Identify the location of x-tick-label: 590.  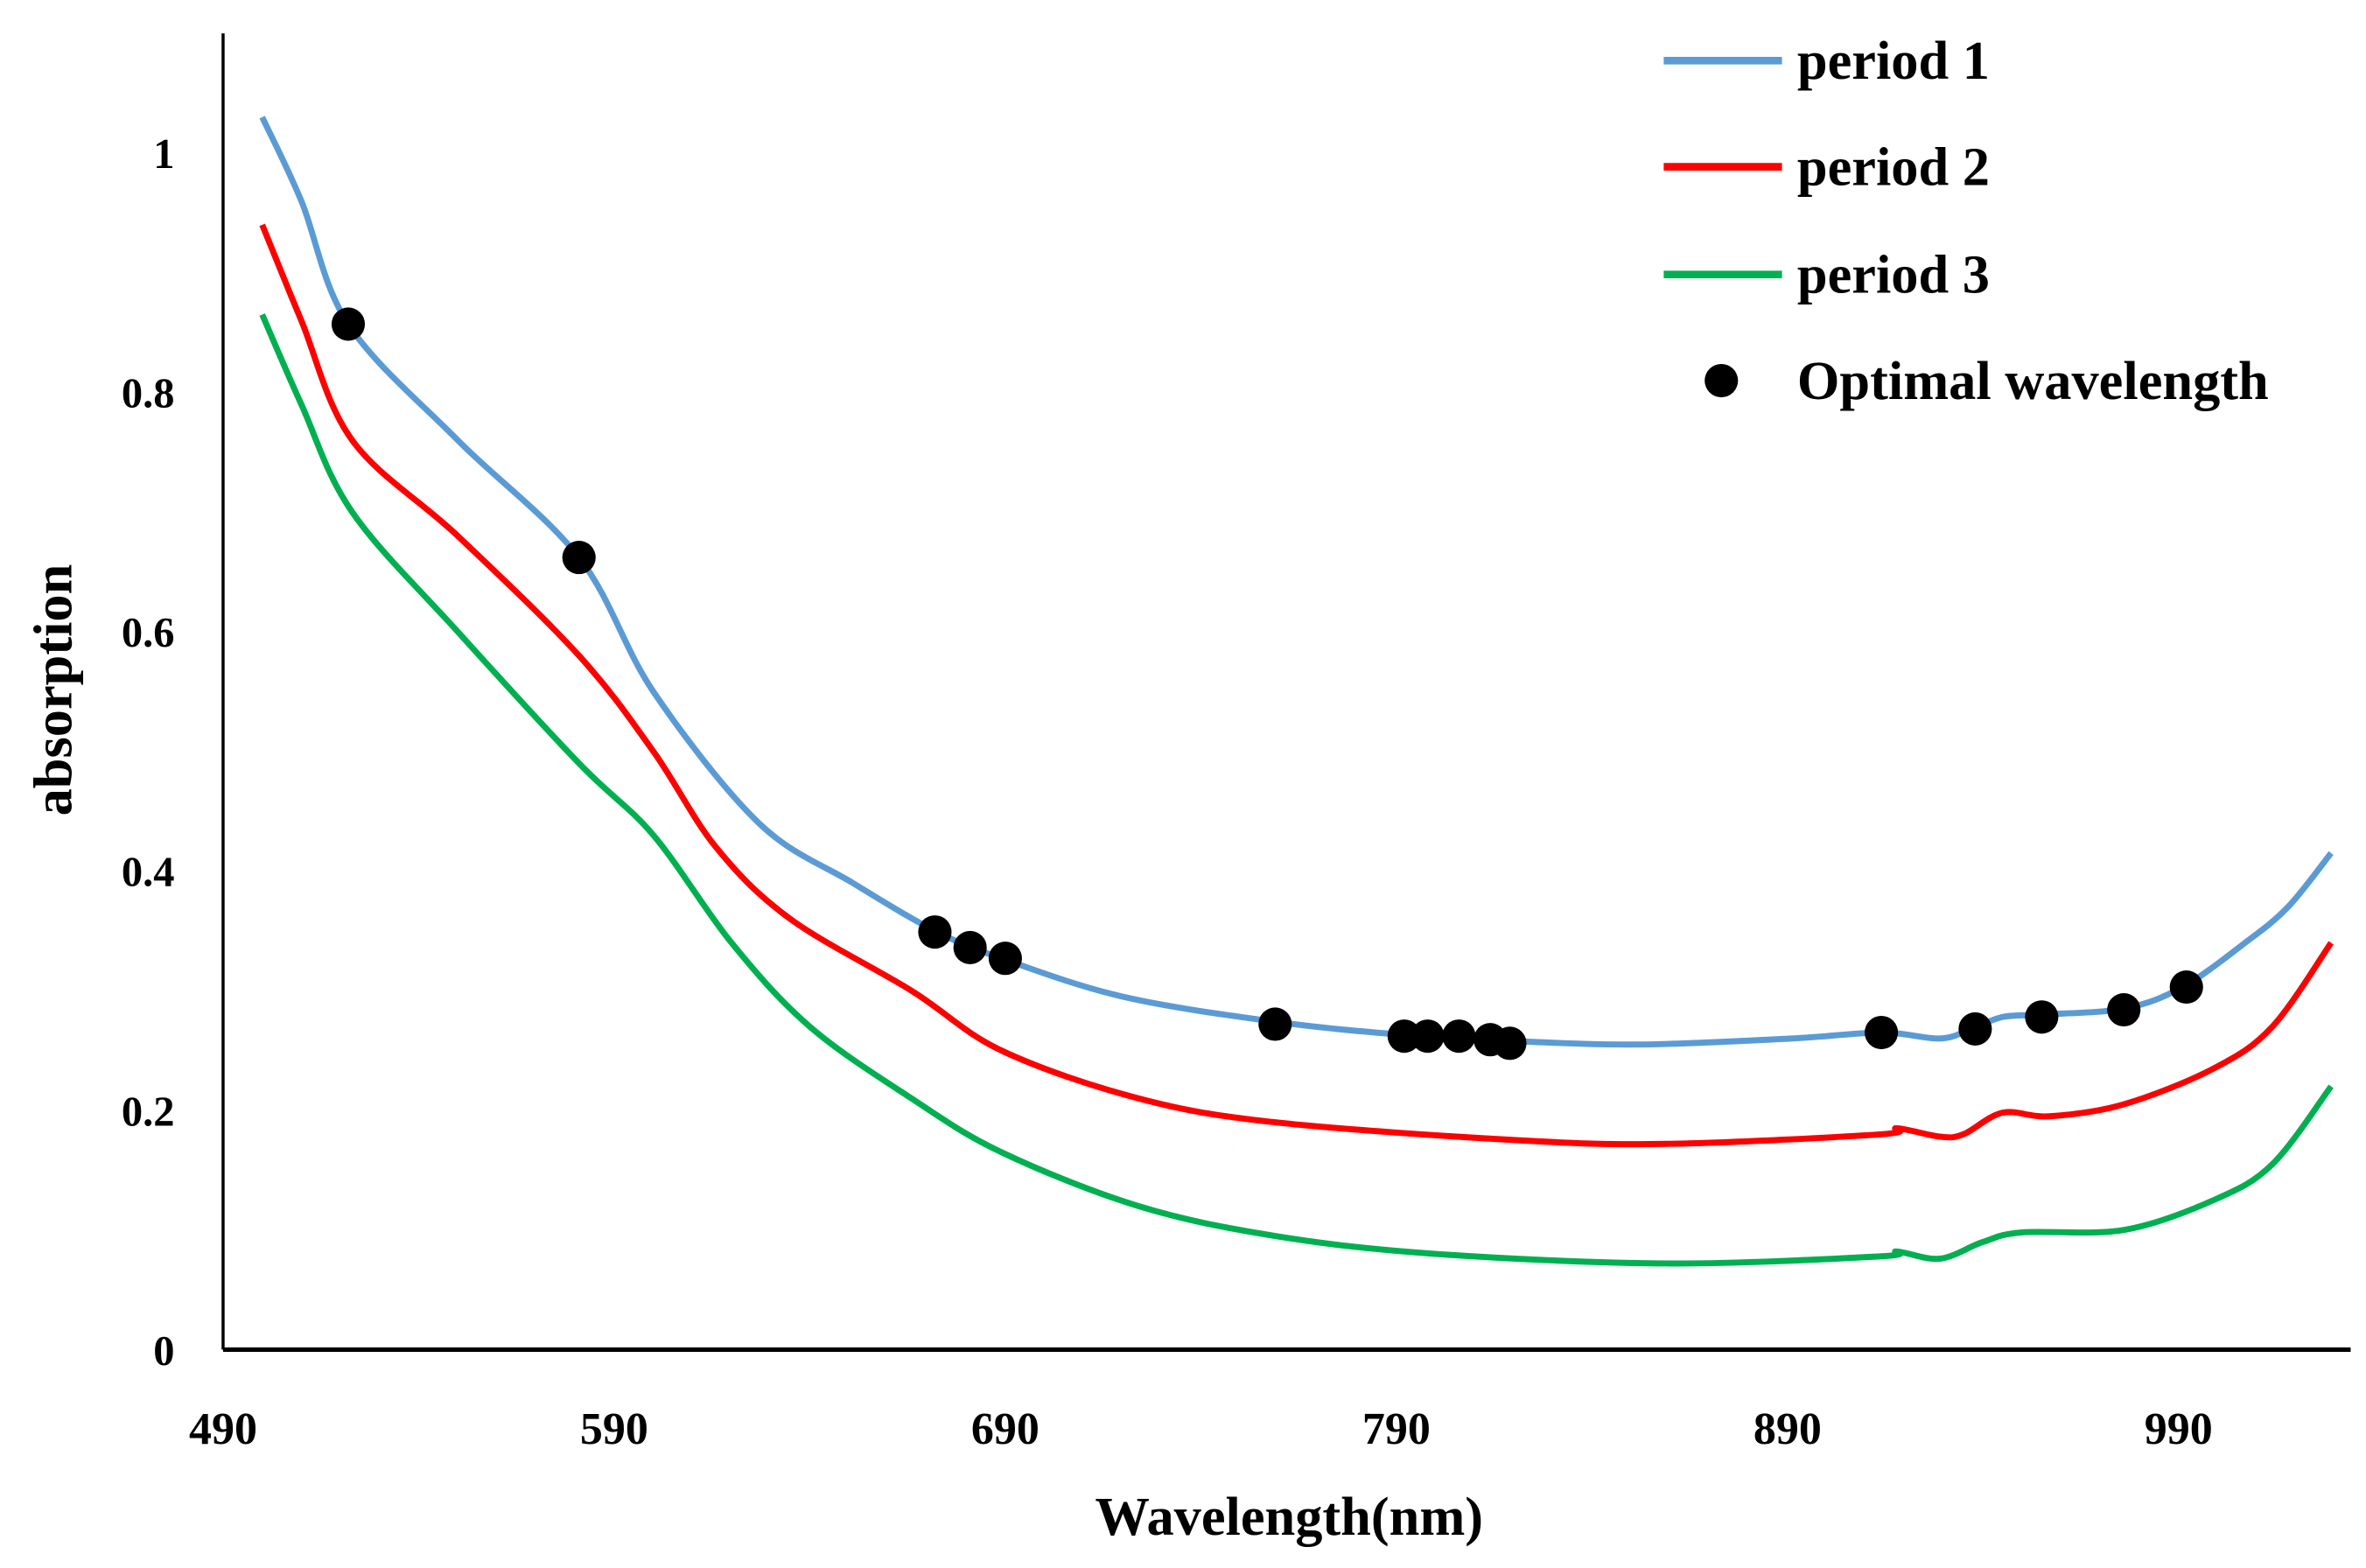
(614, 1429).